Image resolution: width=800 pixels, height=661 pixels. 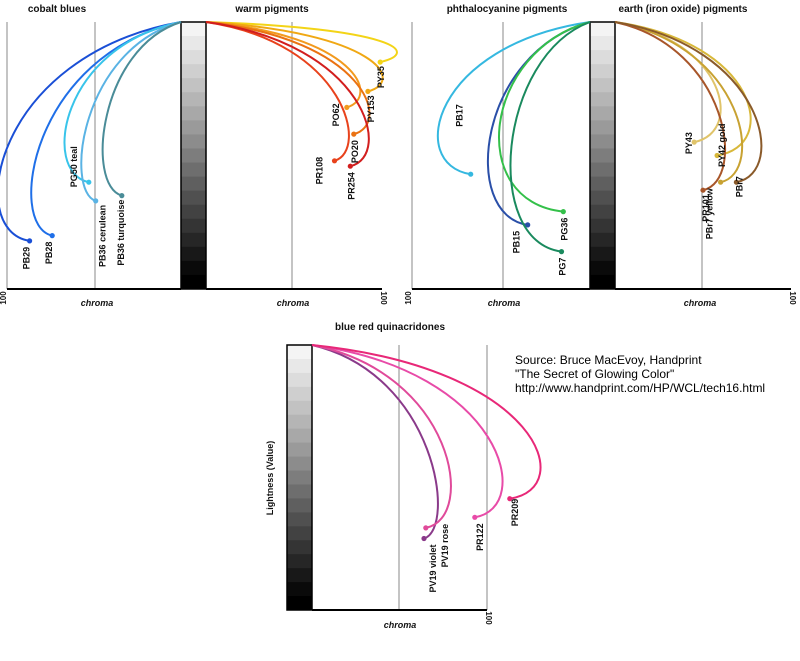 I want to click on endpoint-pb17, so click(x=471, y=174).